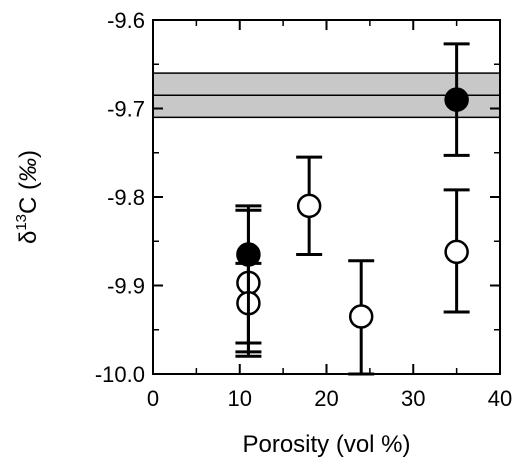 The image size is (522, 465). I want to click on y-axis-label: δ13C (‰), so click(27, 197).